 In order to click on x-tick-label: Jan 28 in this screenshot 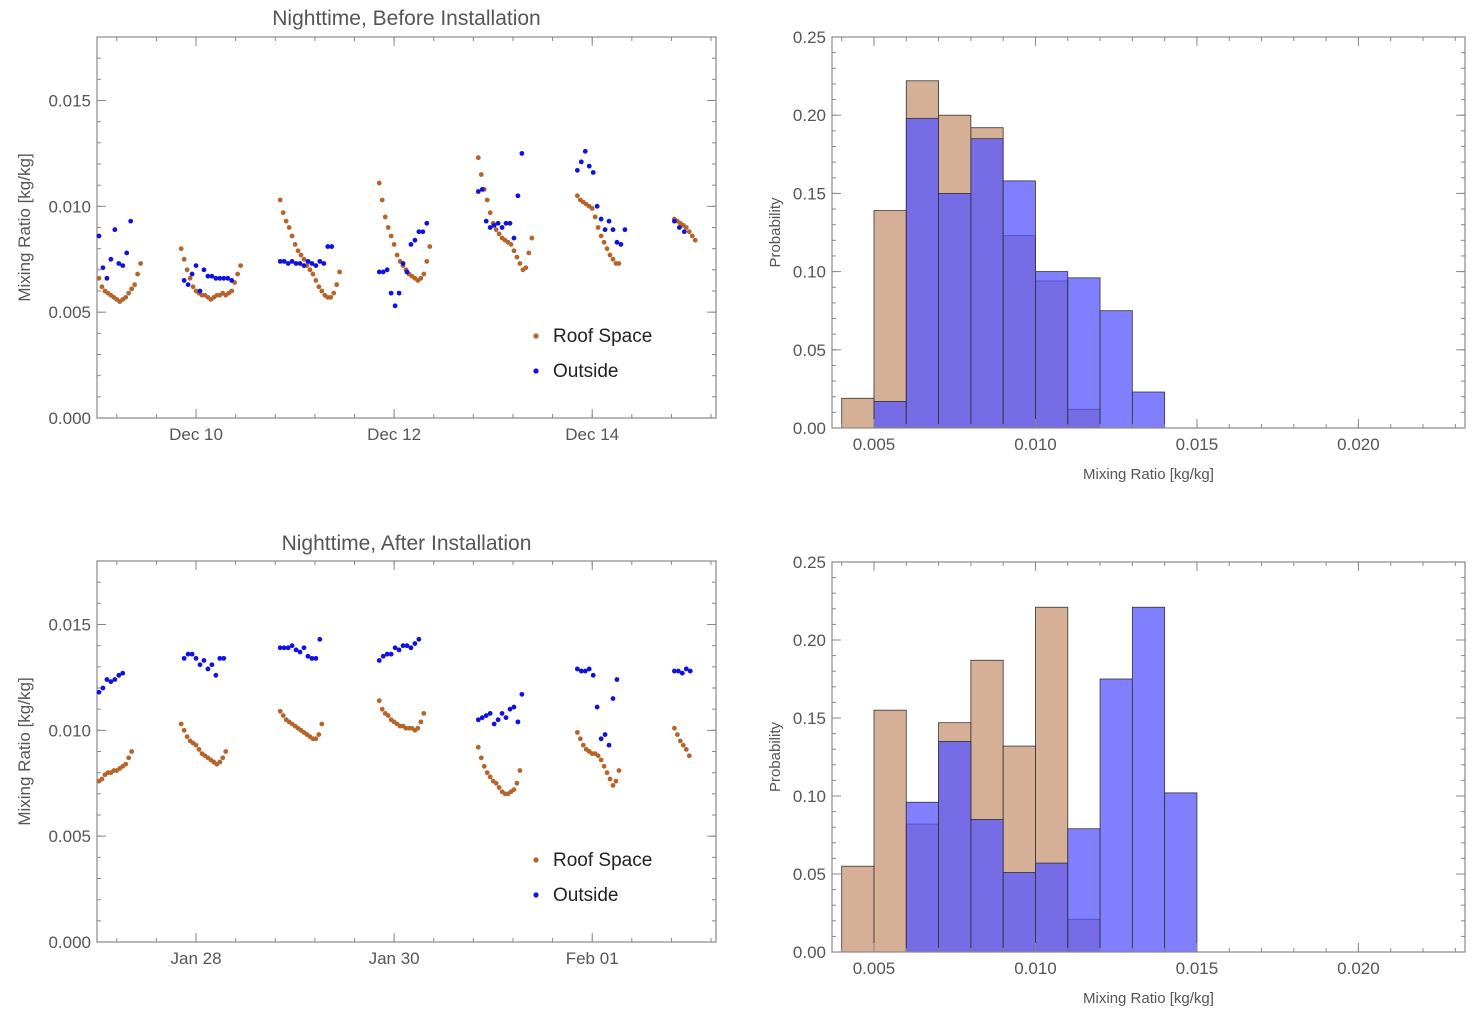, I will do `click(196, 958)`.